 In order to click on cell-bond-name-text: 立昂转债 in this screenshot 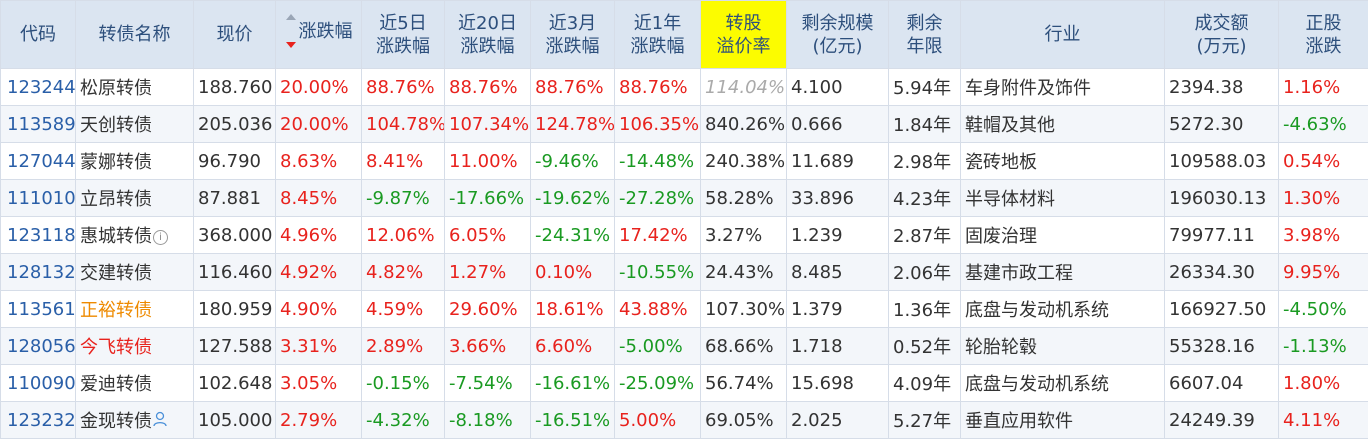, I will do `click(116, 199)`.